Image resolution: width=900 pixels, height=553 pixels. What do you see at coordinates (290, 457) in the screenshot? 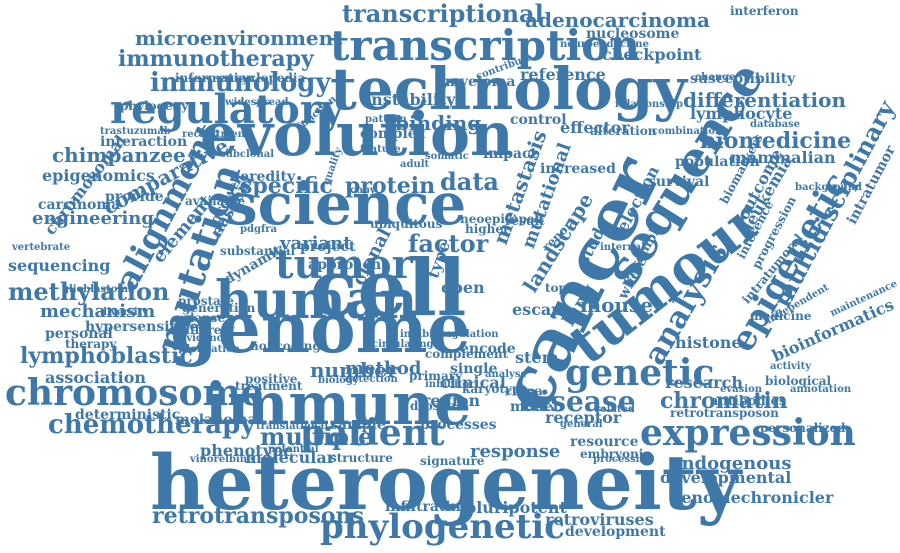
I see `cloud-word: molecular` at bounding box center [290, 457].